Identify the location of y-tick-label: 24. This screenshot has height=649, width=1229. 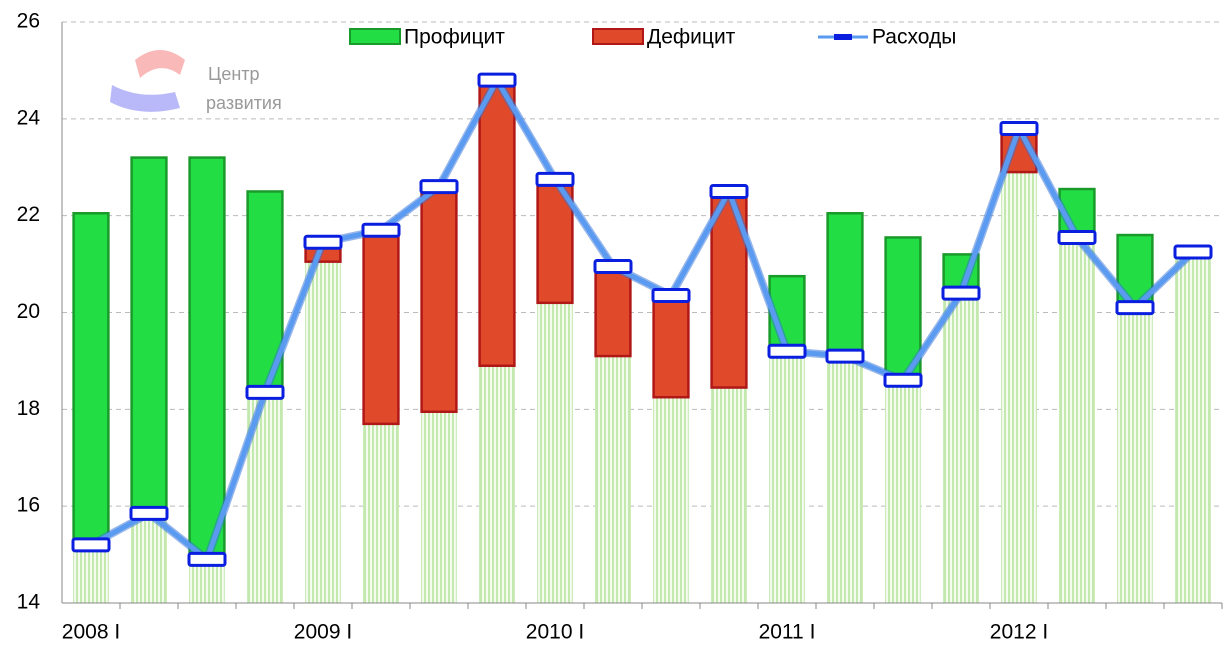
(29, 117).